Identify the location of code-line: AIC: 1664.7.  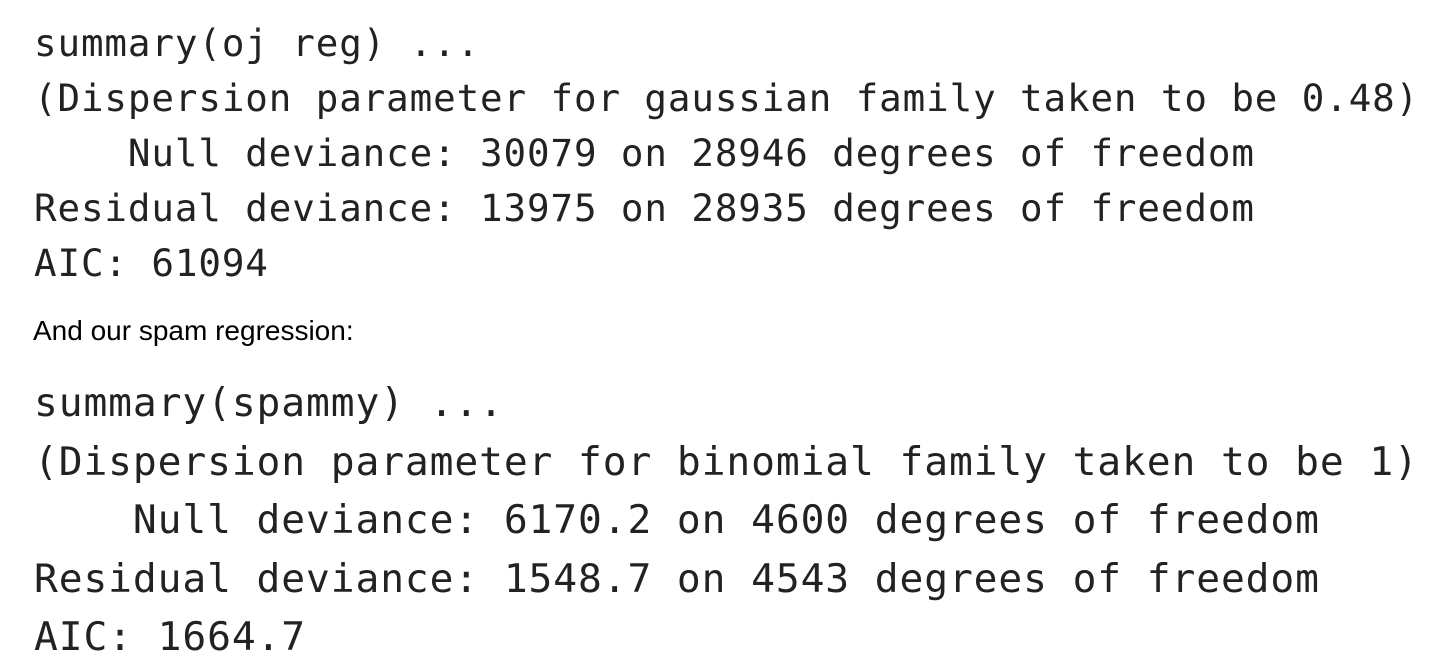
(170, 637).